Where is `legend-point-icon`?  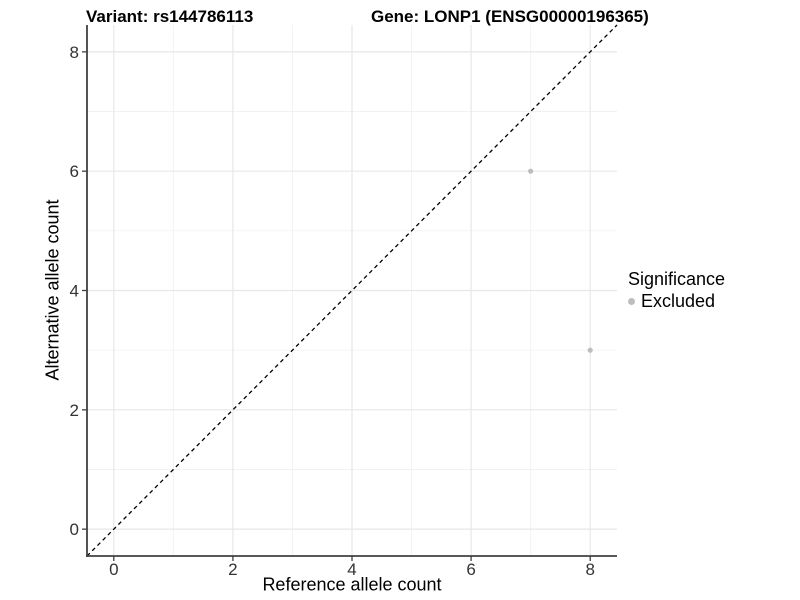 legend-point-icon is located at coordinates (631, 301).